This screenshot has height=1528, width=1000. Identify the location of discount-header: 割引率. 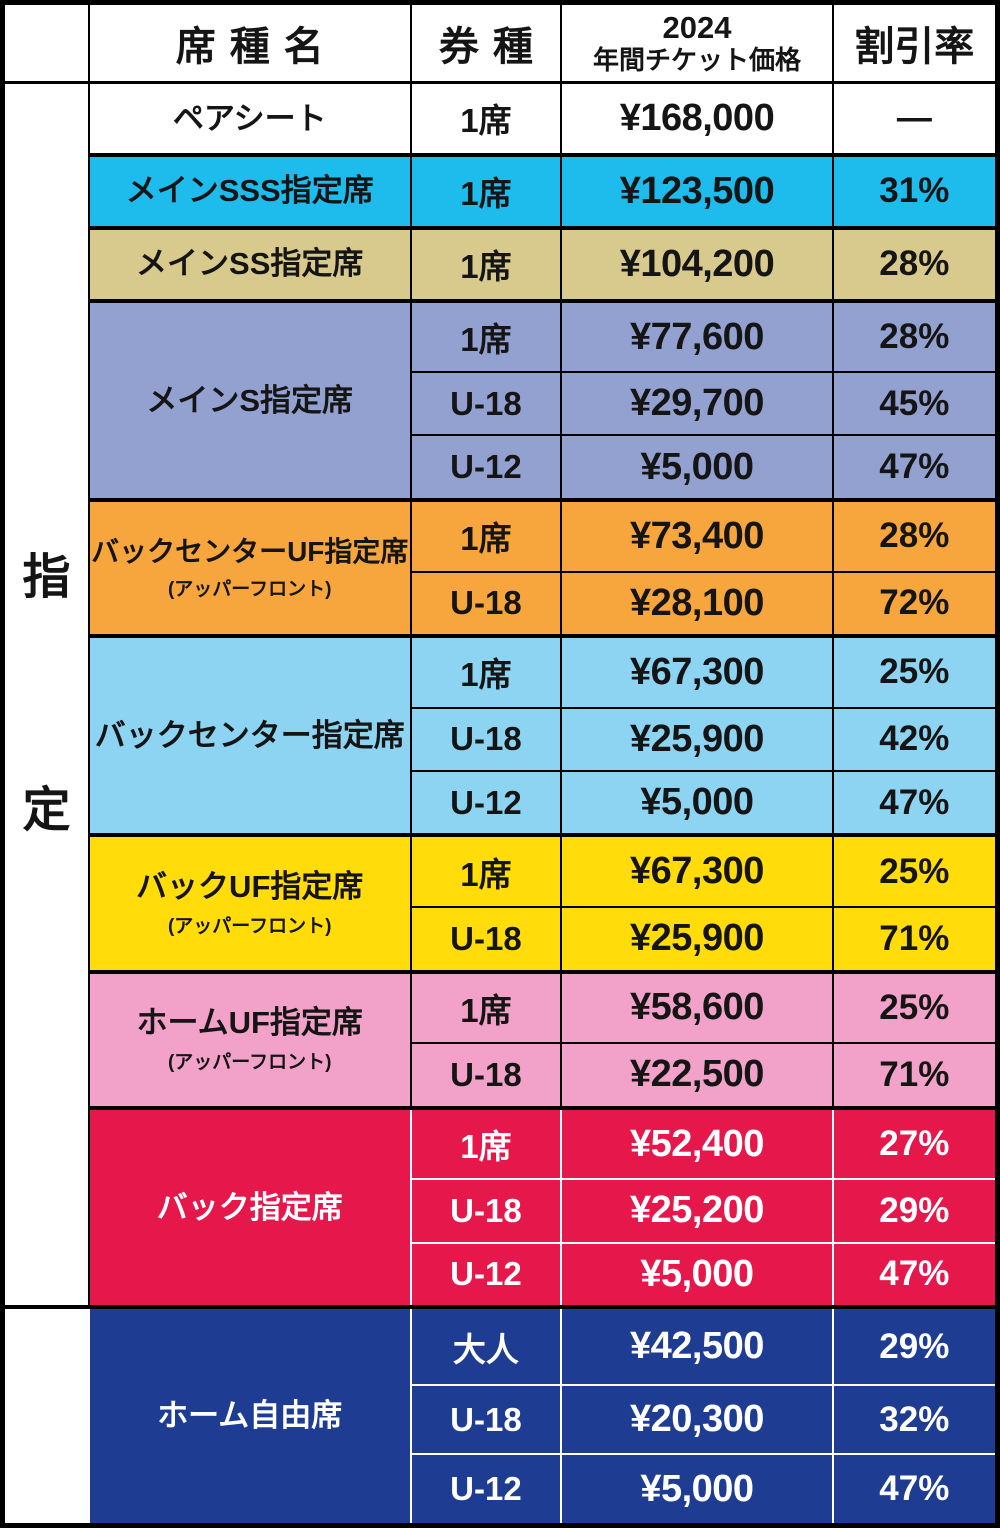
(915, 42).